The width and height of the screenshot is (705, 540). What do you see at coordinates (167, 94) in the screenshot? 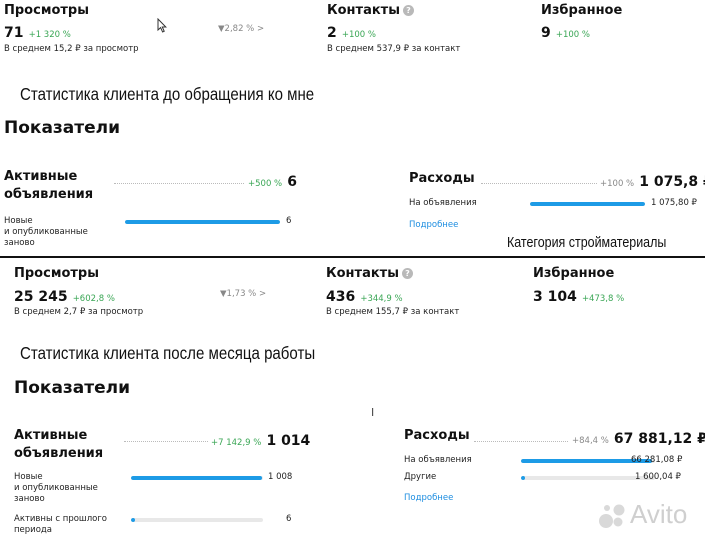
I see `caption-before: Статистика клиента до обращения ко мне` at bounding box center [167, 94].